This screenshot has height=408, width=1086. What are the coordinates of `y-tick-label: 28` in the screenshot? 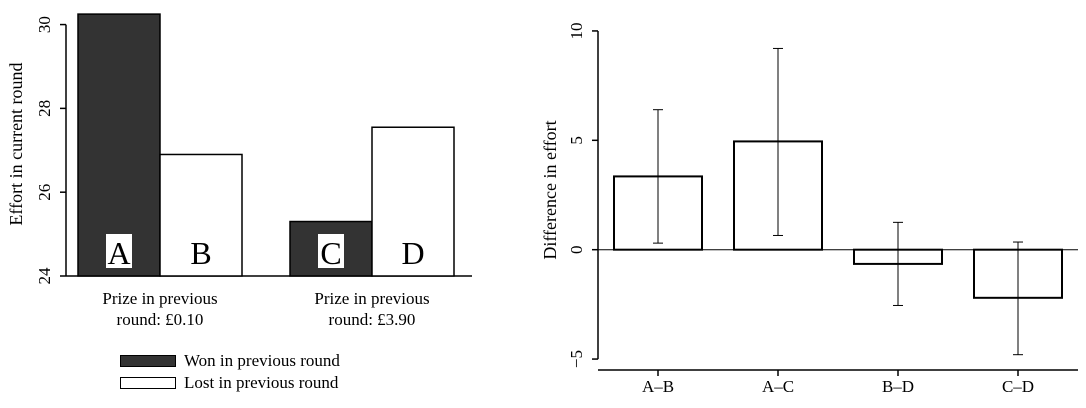 It's located at (44, 108).